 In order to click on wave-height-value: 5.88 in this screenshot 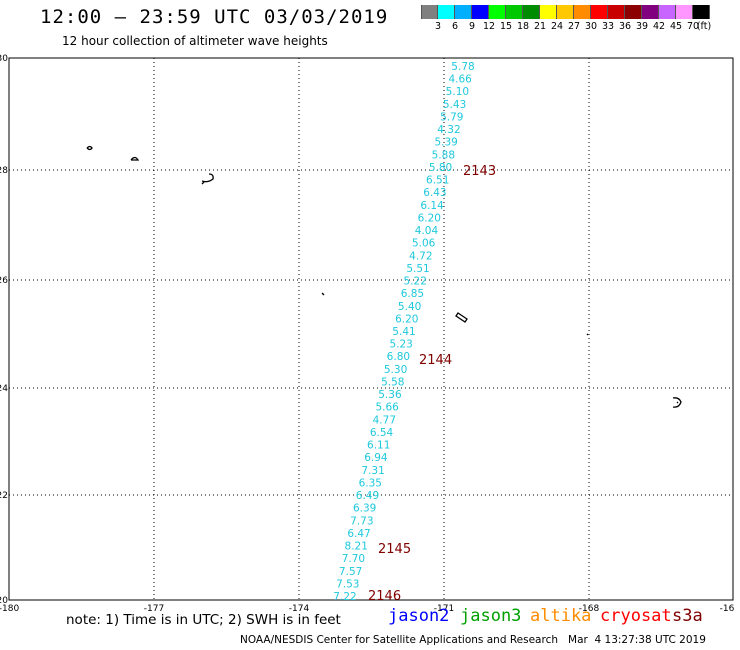, I will do `click(443, 155)`.